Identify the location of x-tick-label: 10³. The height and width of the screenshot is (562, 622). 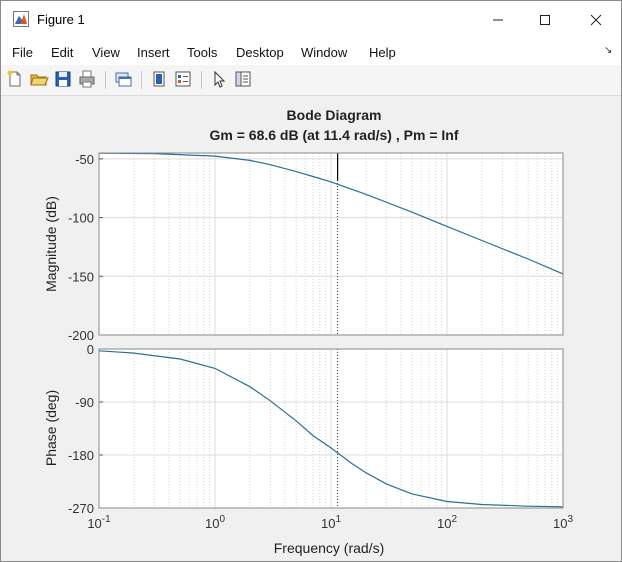
(563, 522).